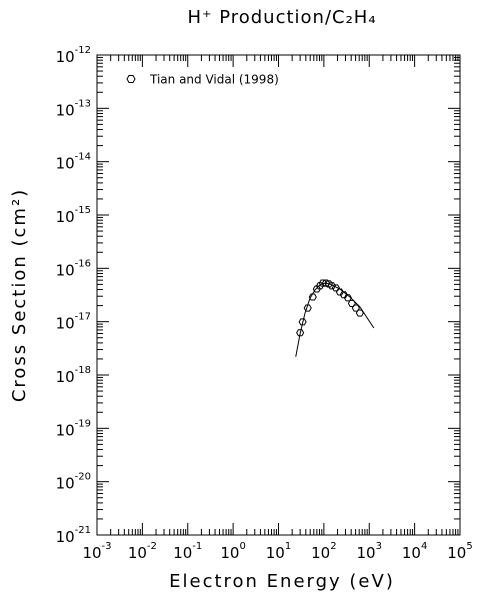 This screenshot has height=605, width=482. I want to click on tick-label: 10², so click(323, 551).